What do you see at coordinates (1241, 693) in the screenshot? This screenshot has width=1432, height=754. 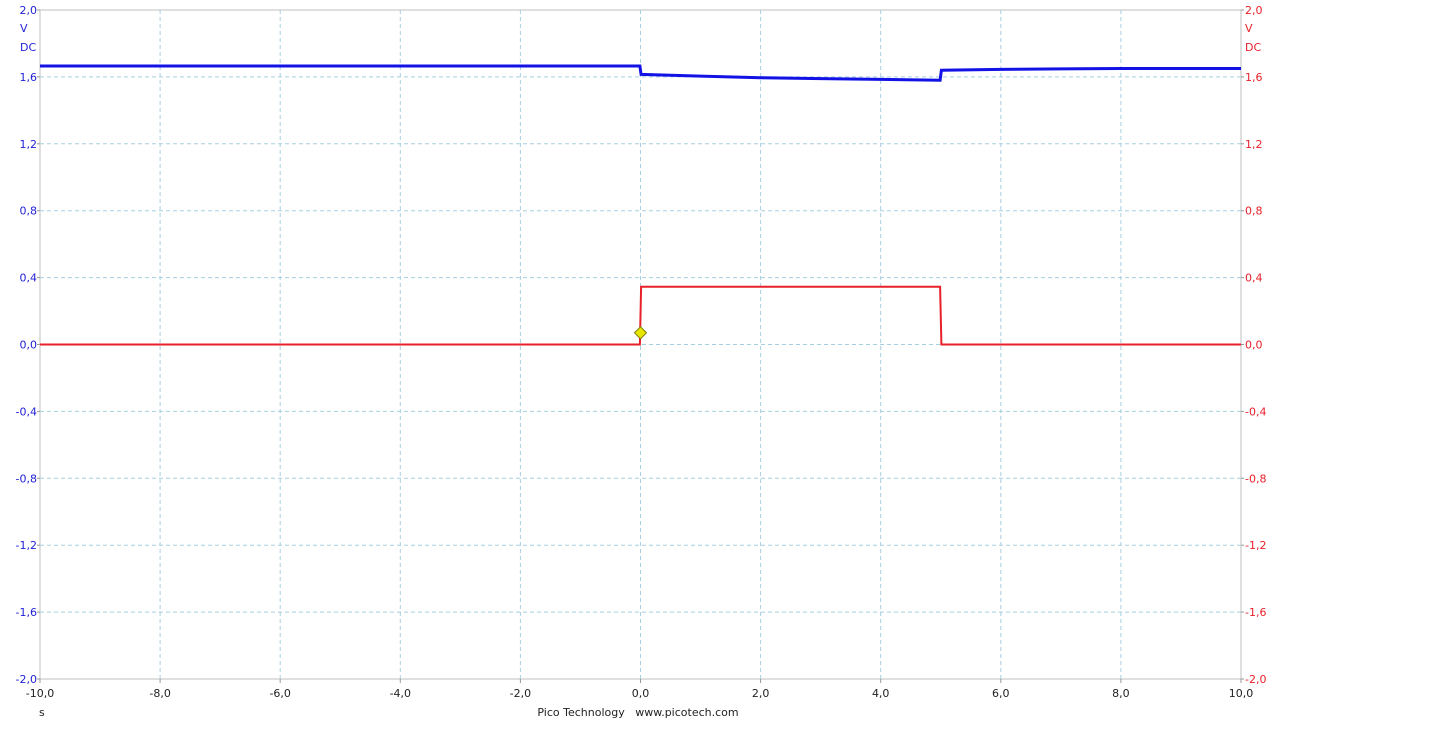 I see `x-tick-label: 10,0` at bounding box center [1241, 693].